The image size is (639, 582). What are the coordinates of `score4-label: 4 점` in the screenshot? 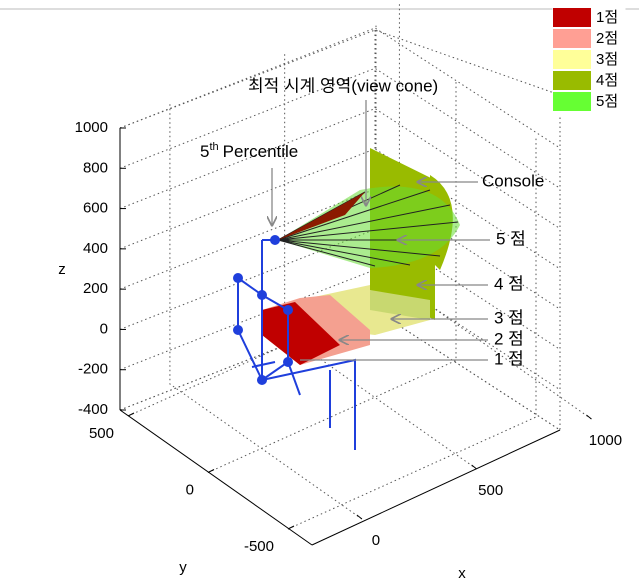 It's located at (509, 283).